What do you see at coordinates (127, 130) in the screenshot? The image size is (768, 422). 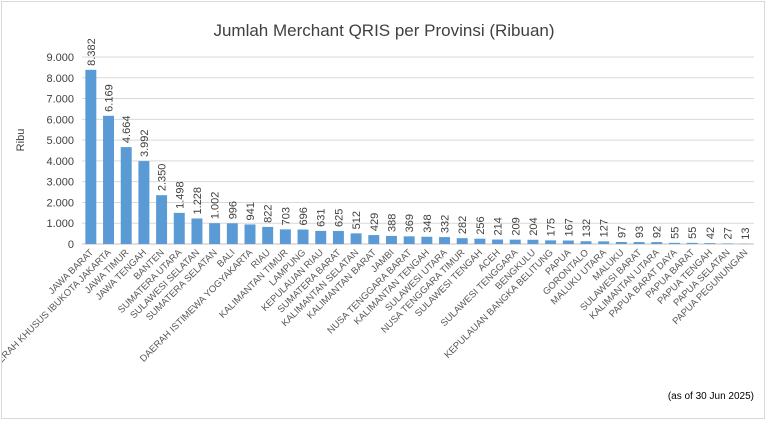 I see `value-label: 4.664` at bounding box center [127, 130].